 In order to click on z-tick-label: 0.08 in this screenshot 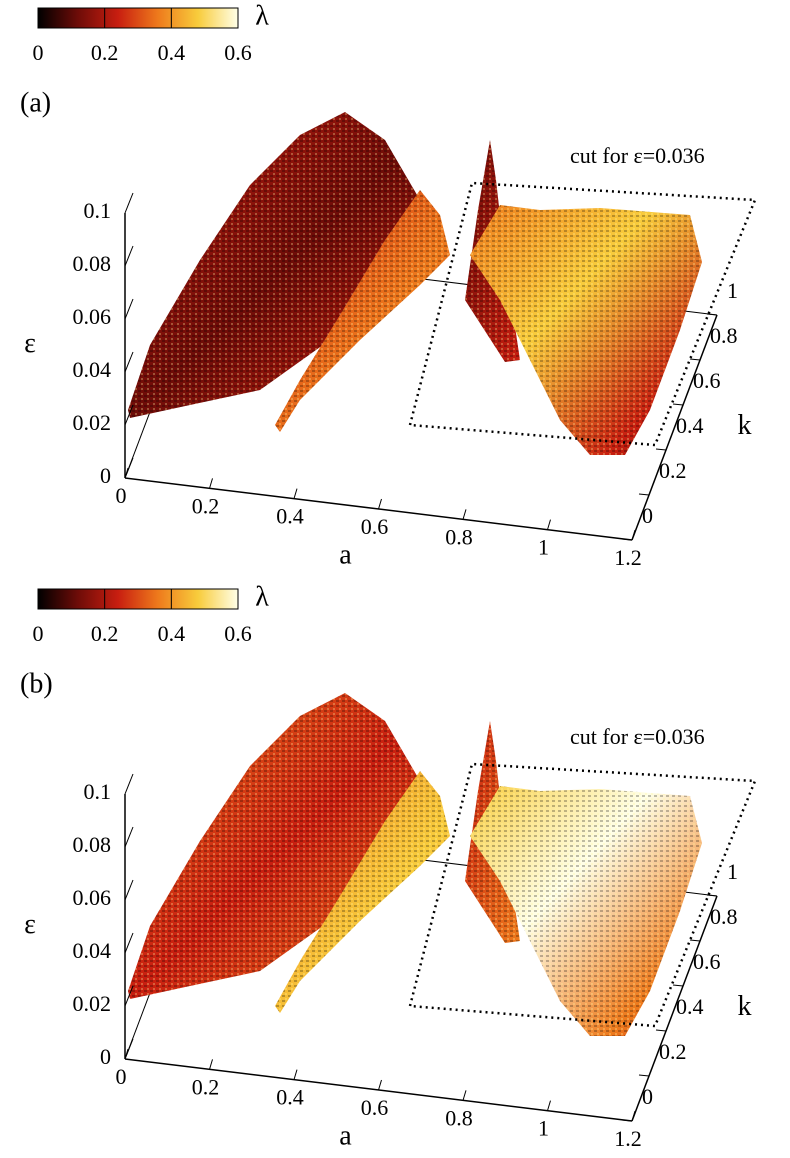, I will do `click(92, 263)`.